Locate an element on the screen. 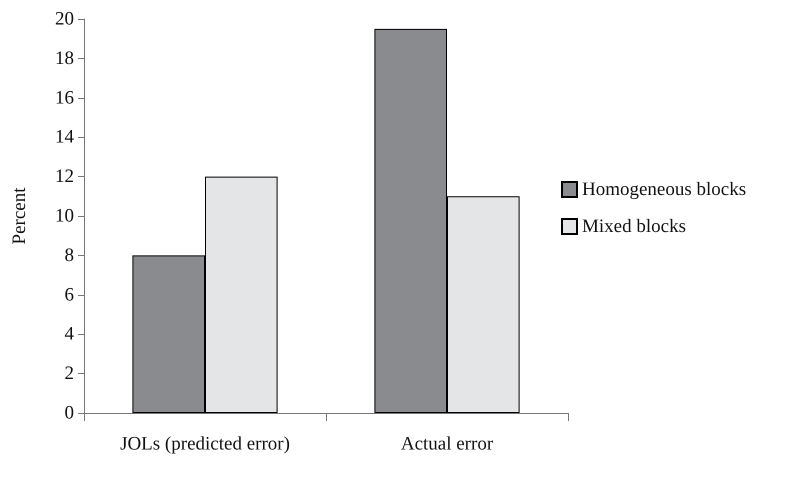 The height and width of the screenshot is (490, 794). legend-label: Mixed blocks is located at coordinates (634, 226).